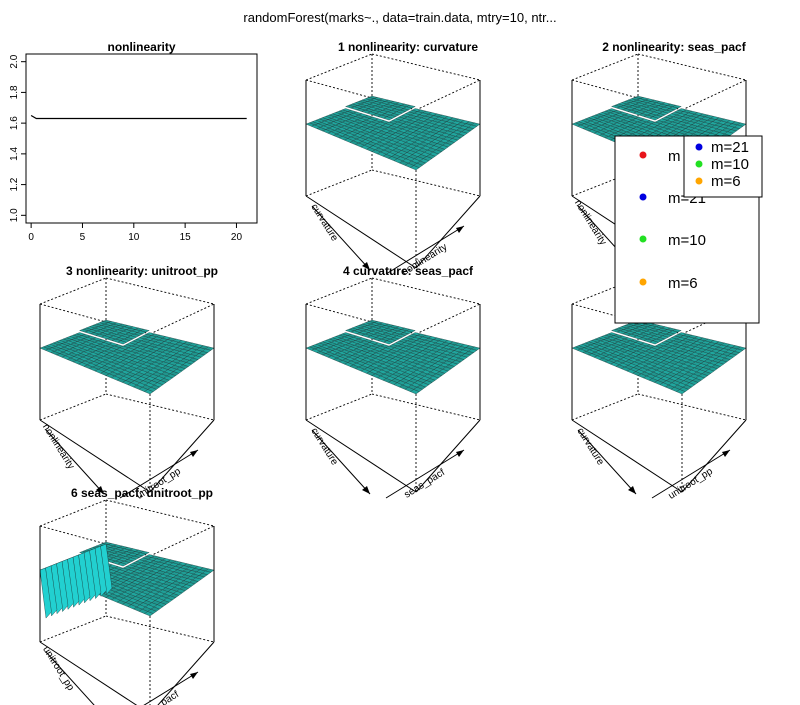  Describe the element at coordinates (14, 61) in the screenshot. I see `y-tick-label: 2.0` at that location.